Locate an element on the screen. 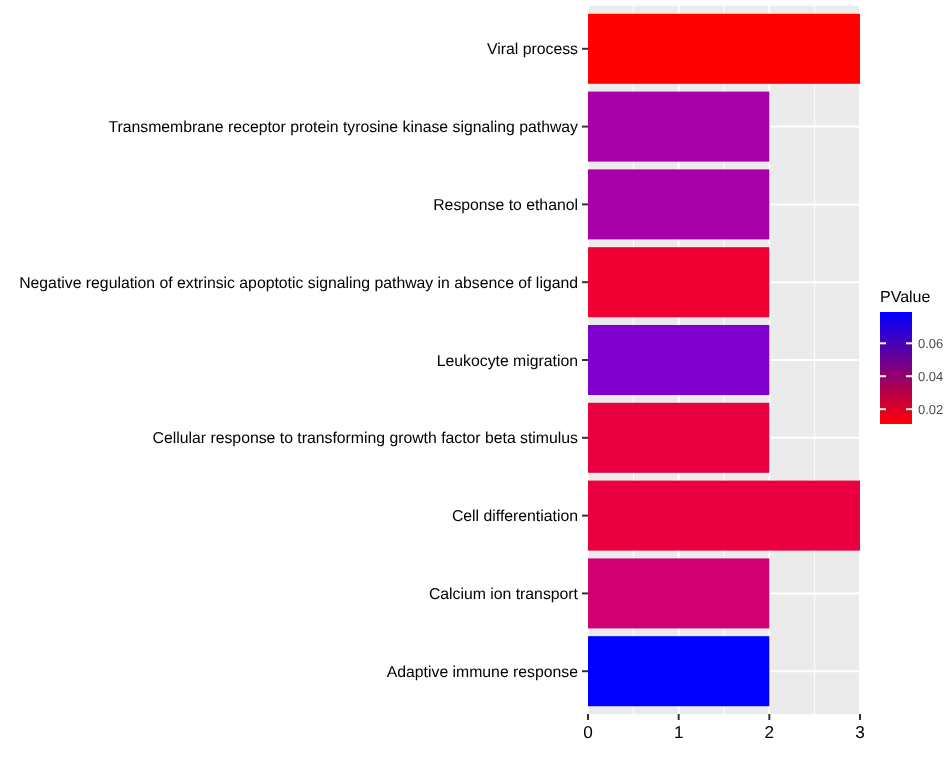 Image resolution: width=948 pixels, height=758 pixels. x-tick-label: 0 is located at coordinates (588, 732).